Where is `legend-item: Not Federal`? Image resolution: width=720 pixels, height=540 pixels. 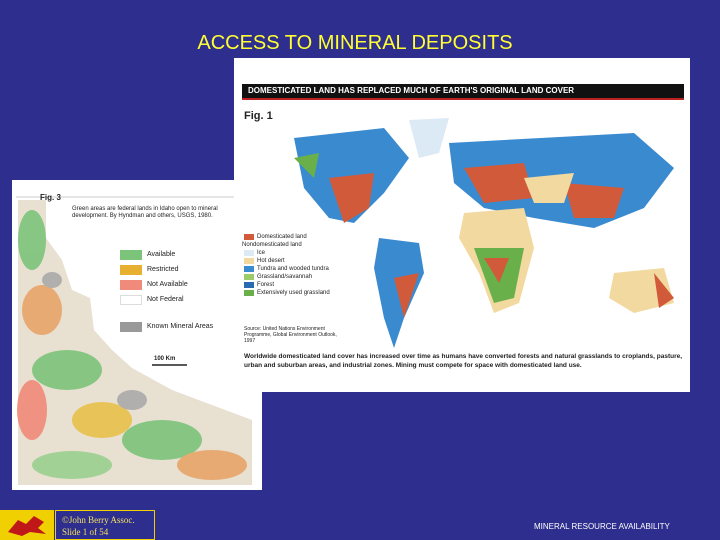
legend-item: Not Federal is located at coordinates (166, 299).